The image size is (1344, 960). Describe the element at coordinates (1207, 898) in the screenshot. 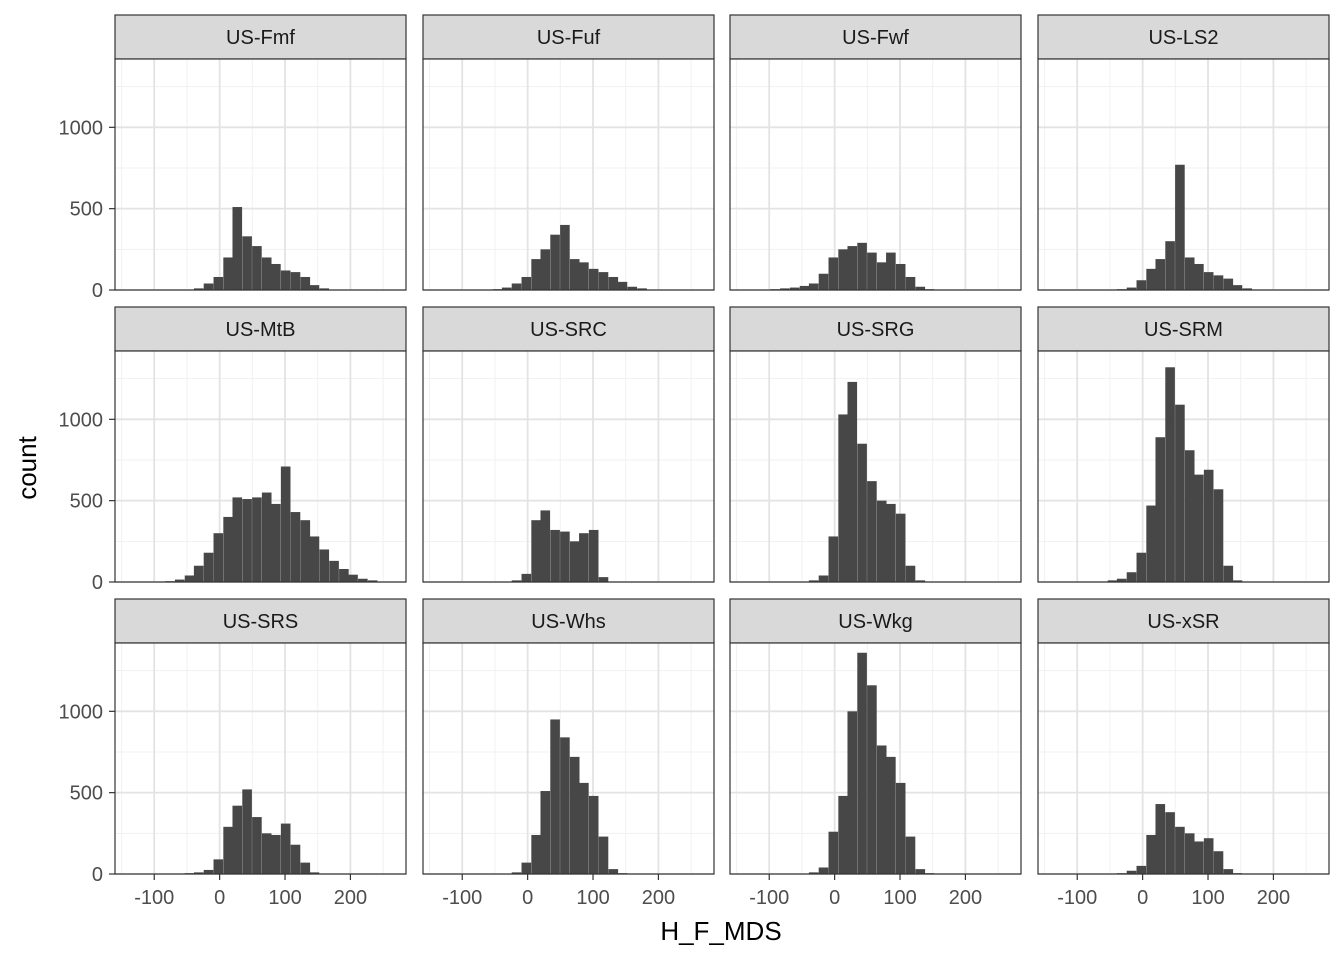

I see `x-tick-label: 100` at that location.